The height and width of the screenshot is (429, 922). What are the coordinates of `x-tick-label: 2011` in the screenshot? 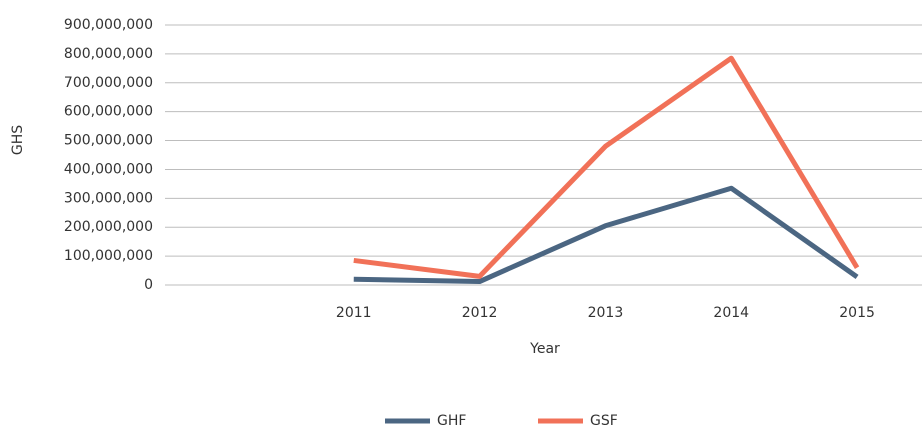 It's located at (354, 313).